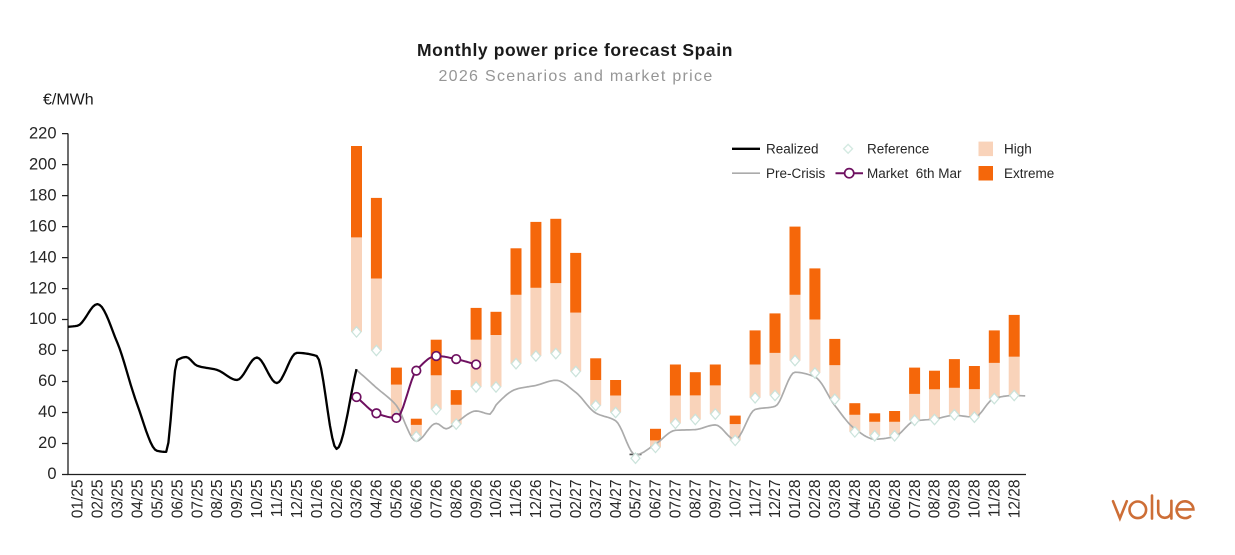 Image resolution: width=1235 pixels, height=555 pixels. I want to click on svg-text: 180, so click(43, 195).